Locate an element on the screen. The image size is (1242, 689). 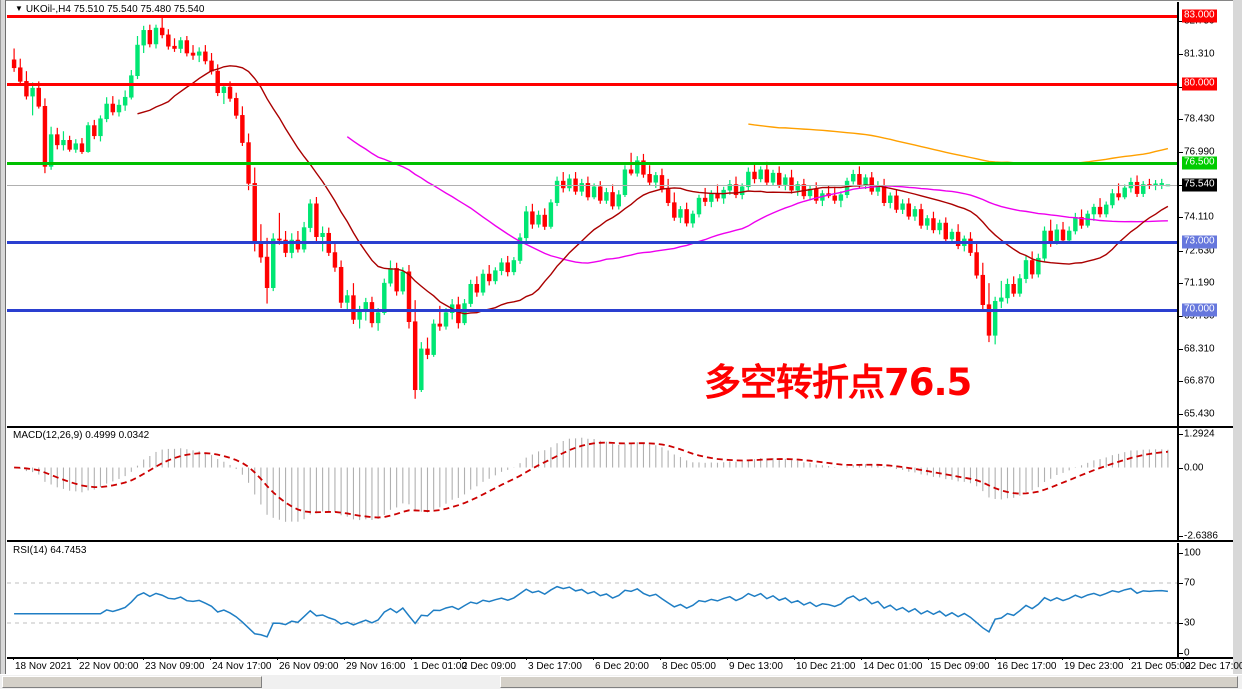
chart-menu-caret-icon: ▼ is located at coordinates (19, 8).